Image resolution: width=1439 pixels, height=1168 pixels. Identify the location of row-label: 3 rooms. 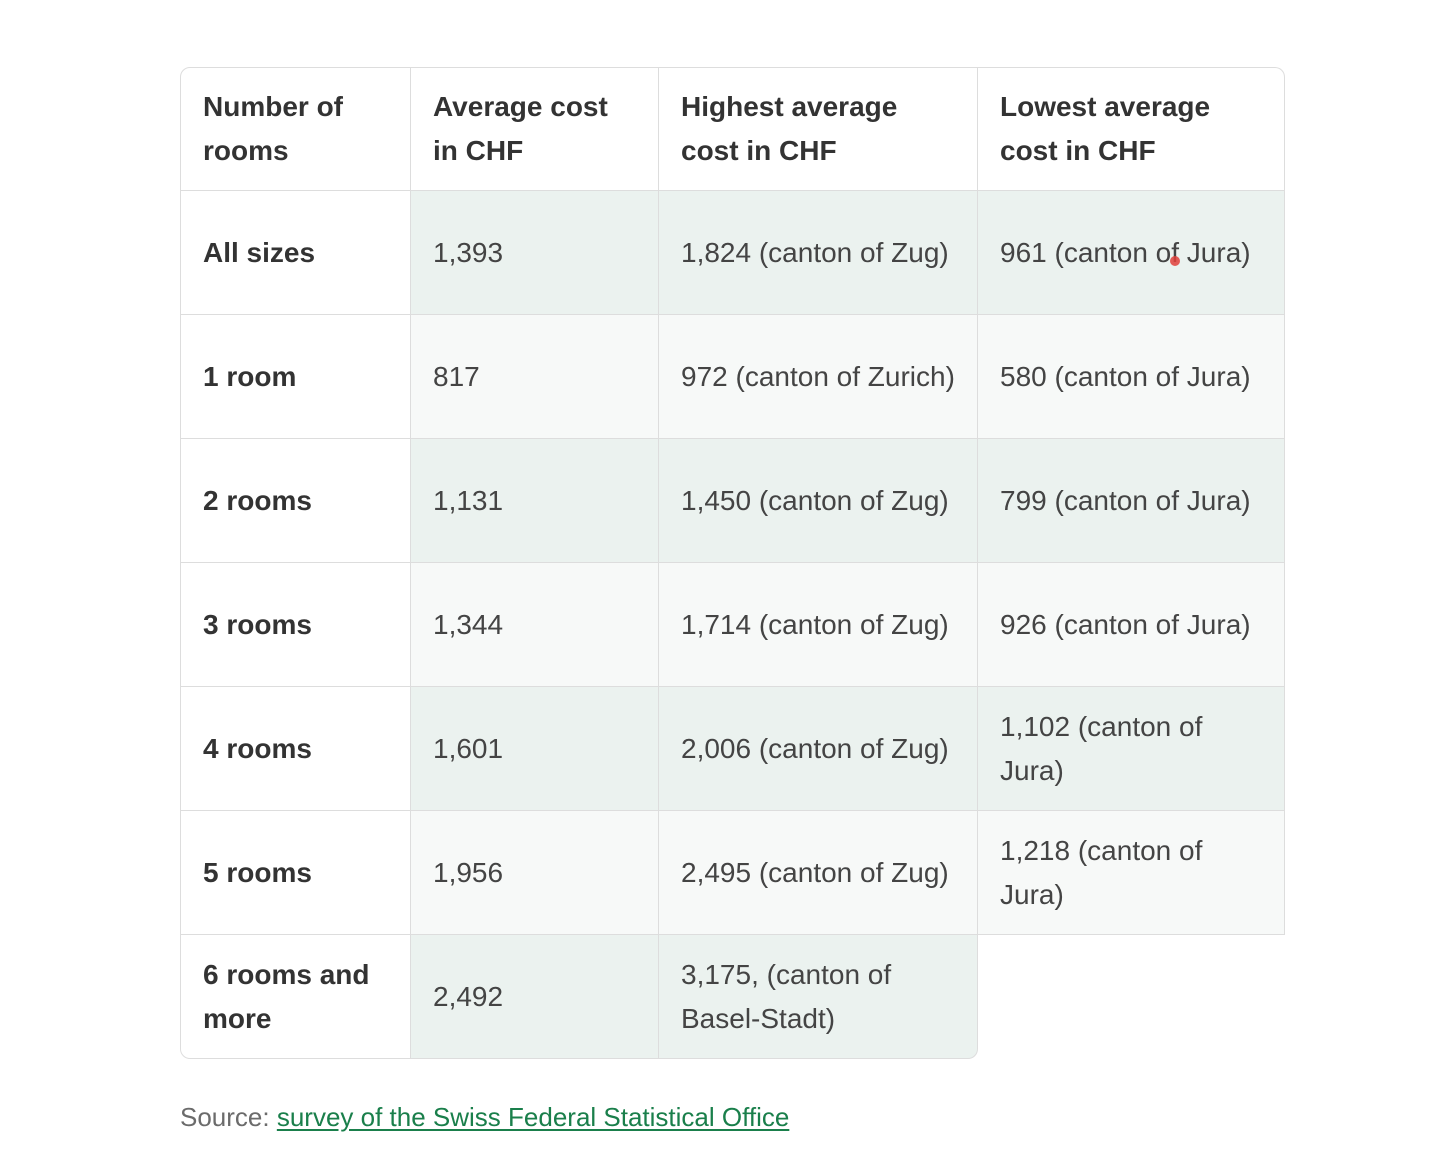
(295, 625).